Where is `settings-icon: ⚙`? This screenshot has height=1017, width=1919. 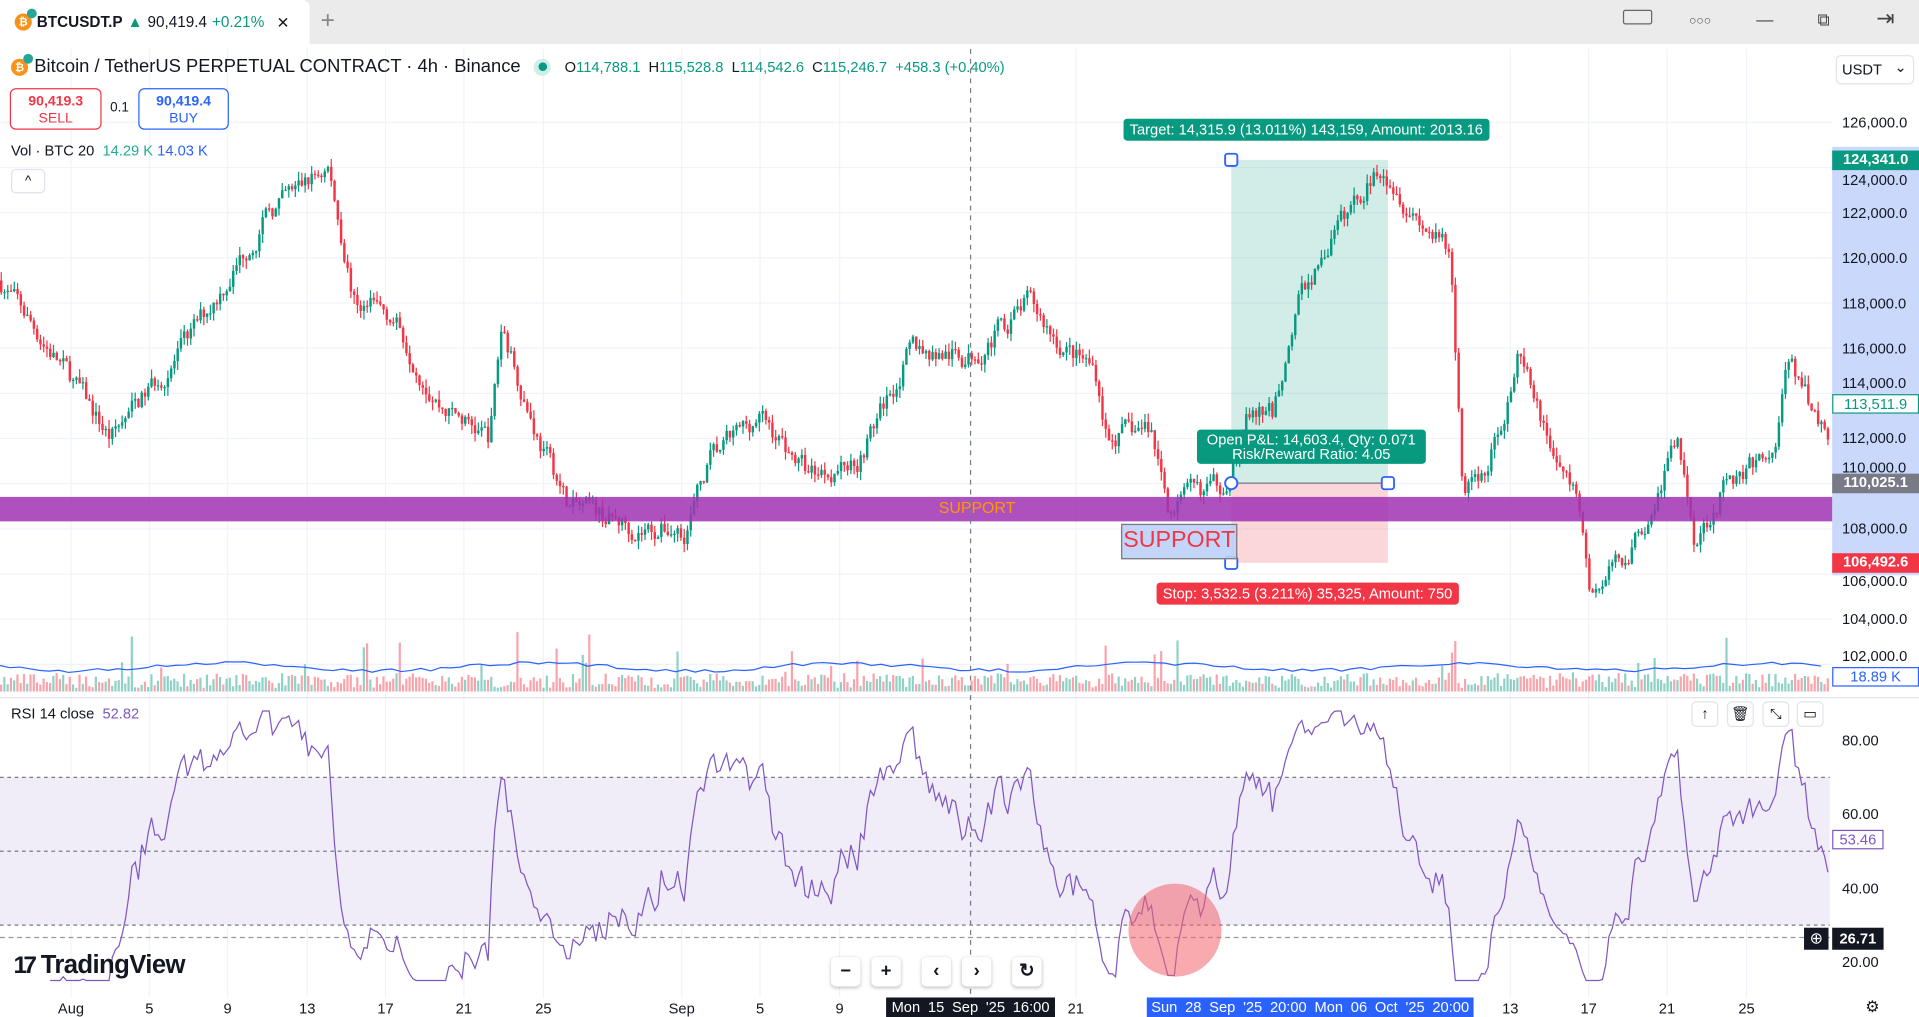 settings-icon: ⚙ is located at coordinates (1872, 1006).